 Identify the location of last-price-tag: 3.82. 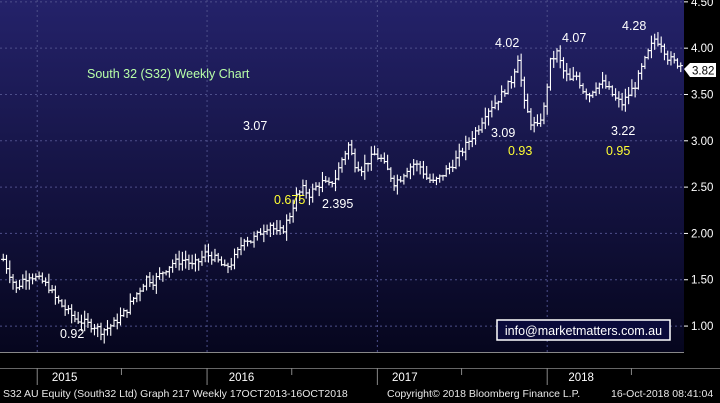
(700, 70).